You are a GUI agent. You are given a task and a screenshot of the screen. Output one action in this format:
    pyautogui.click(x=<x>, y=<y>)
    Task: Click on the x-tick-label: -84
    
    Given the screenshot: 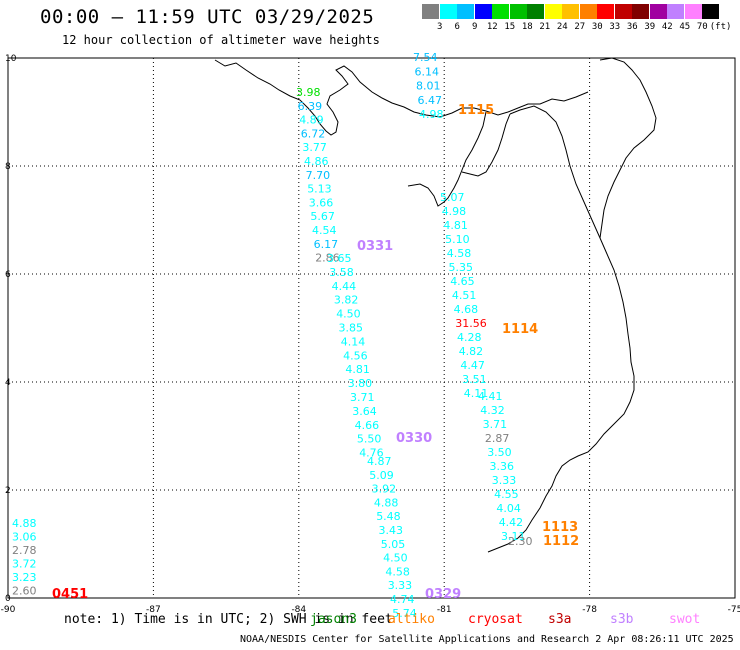 What is the action you would take?
    pyautogui.click(x=298, y=610)
    